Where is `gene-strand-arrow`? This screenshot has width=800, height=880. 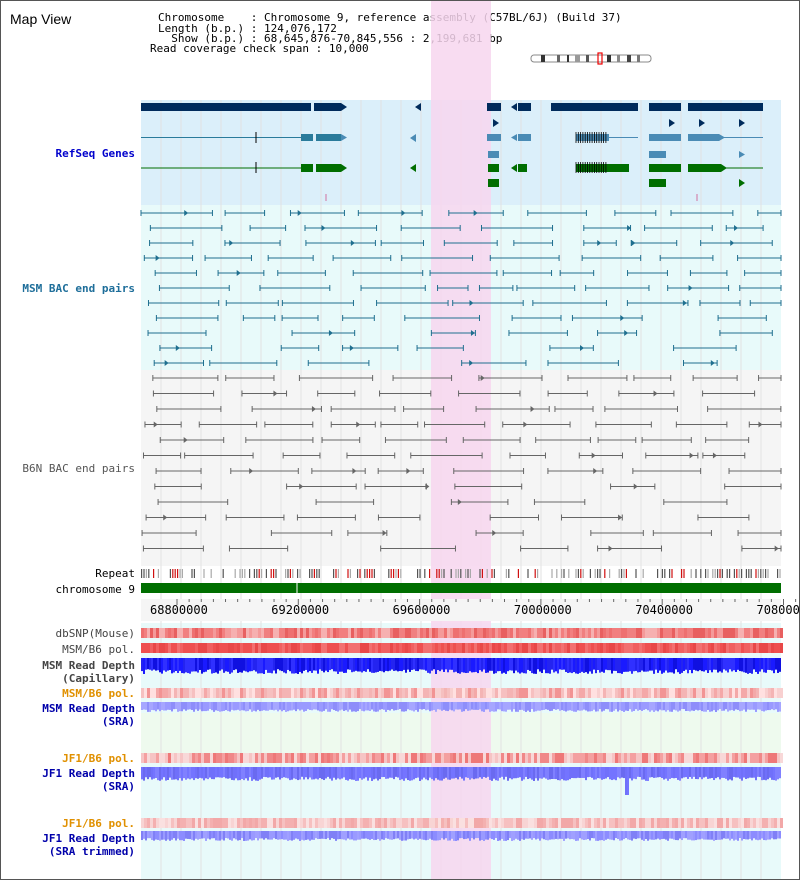 gene-strand-arrow is located at coordinates (514, 107).